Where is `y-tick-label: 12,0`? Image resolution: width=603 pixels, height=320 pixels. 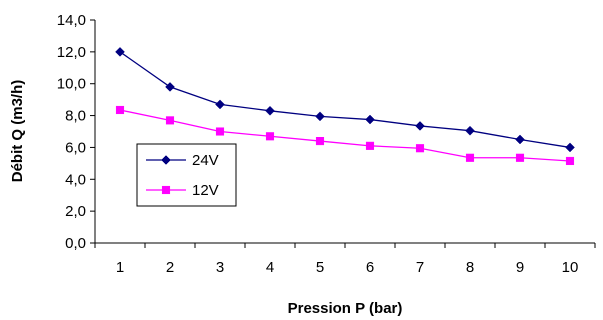 y-tick-label: 12,0 is located at coordinates (71, 52).